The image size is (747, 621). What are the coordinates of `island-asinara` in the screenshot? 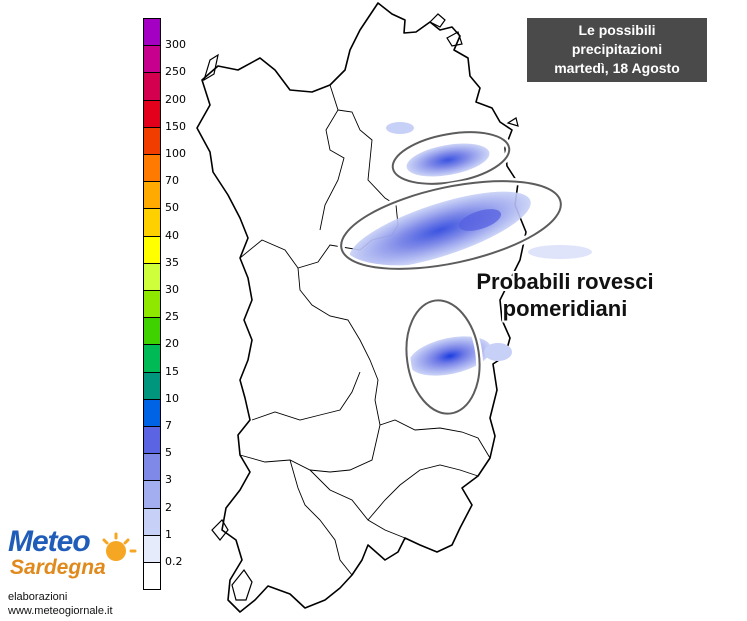 It's located at (210, 67).